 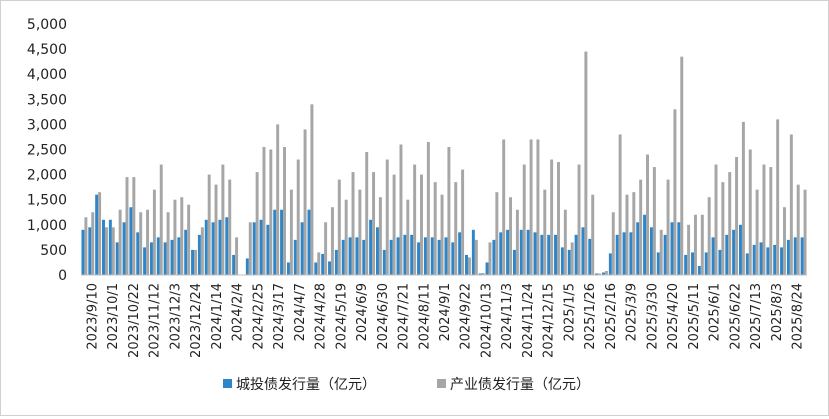 What do you see at coordinates (611, 316) in the screenshot?
I see `x-tick-label: 2025/2/16` at bounding box center [611, 316].